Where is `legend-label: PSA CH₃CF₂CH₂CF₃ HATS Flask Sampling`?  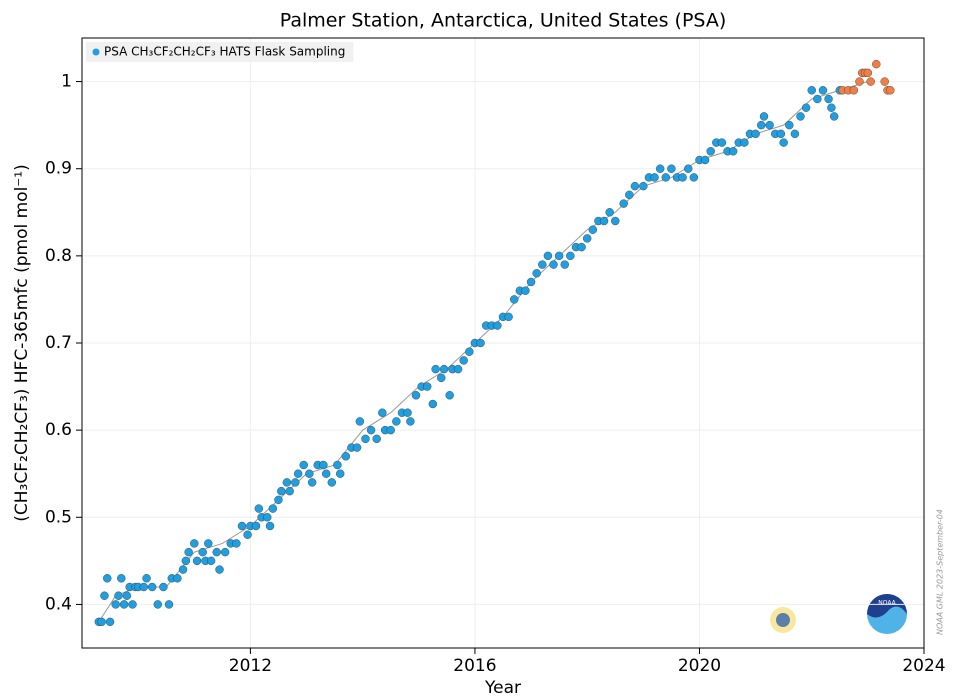 legend-label: PSA CH₃CF₂CH₂CF₃ HATS Flask Sampling is located at coordinates (224, 52).